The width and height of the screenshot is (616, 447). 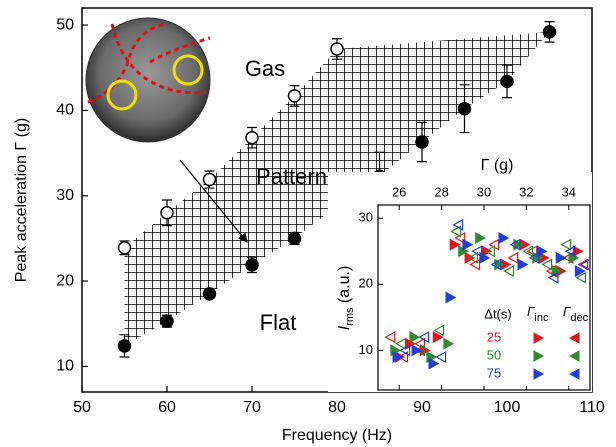 What do you see at coordinates (366, 349) in the screenshot?
I see `inset-y-tick-label: 10` at bounding box center [366, 349].